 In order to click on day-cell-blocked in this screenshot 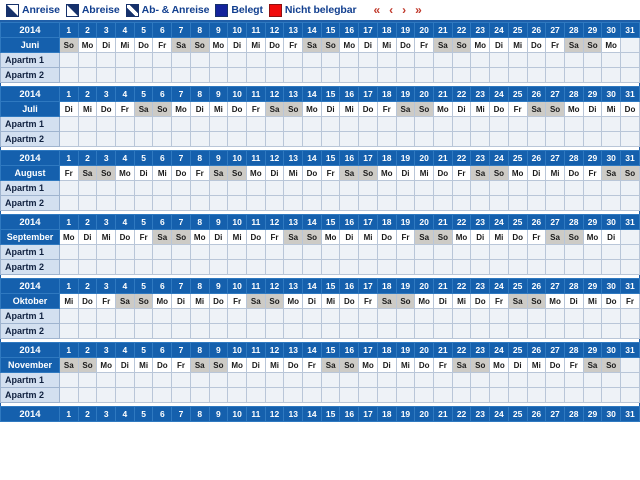, I will do `click(274, 316)`.